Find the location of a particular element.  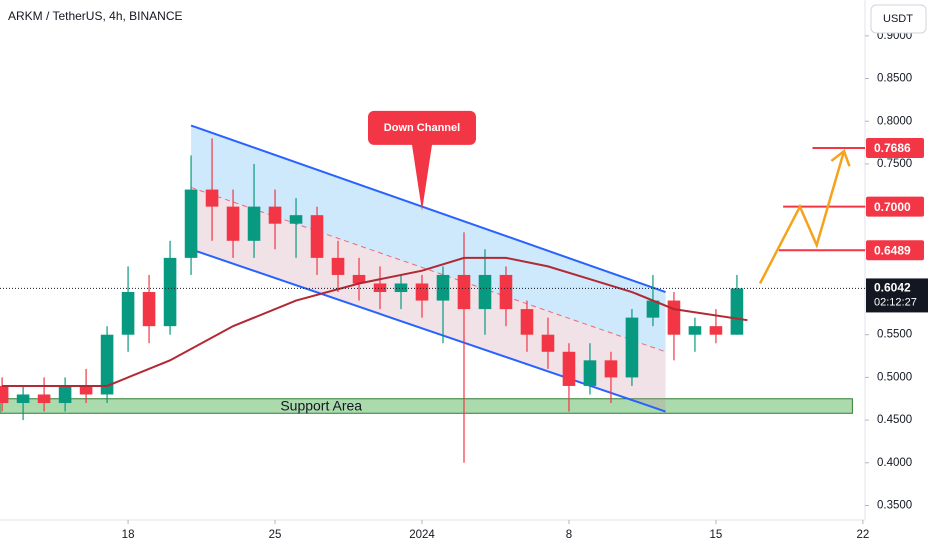

y-tick-label: 0.8500 is located at coordinates (894, 79).